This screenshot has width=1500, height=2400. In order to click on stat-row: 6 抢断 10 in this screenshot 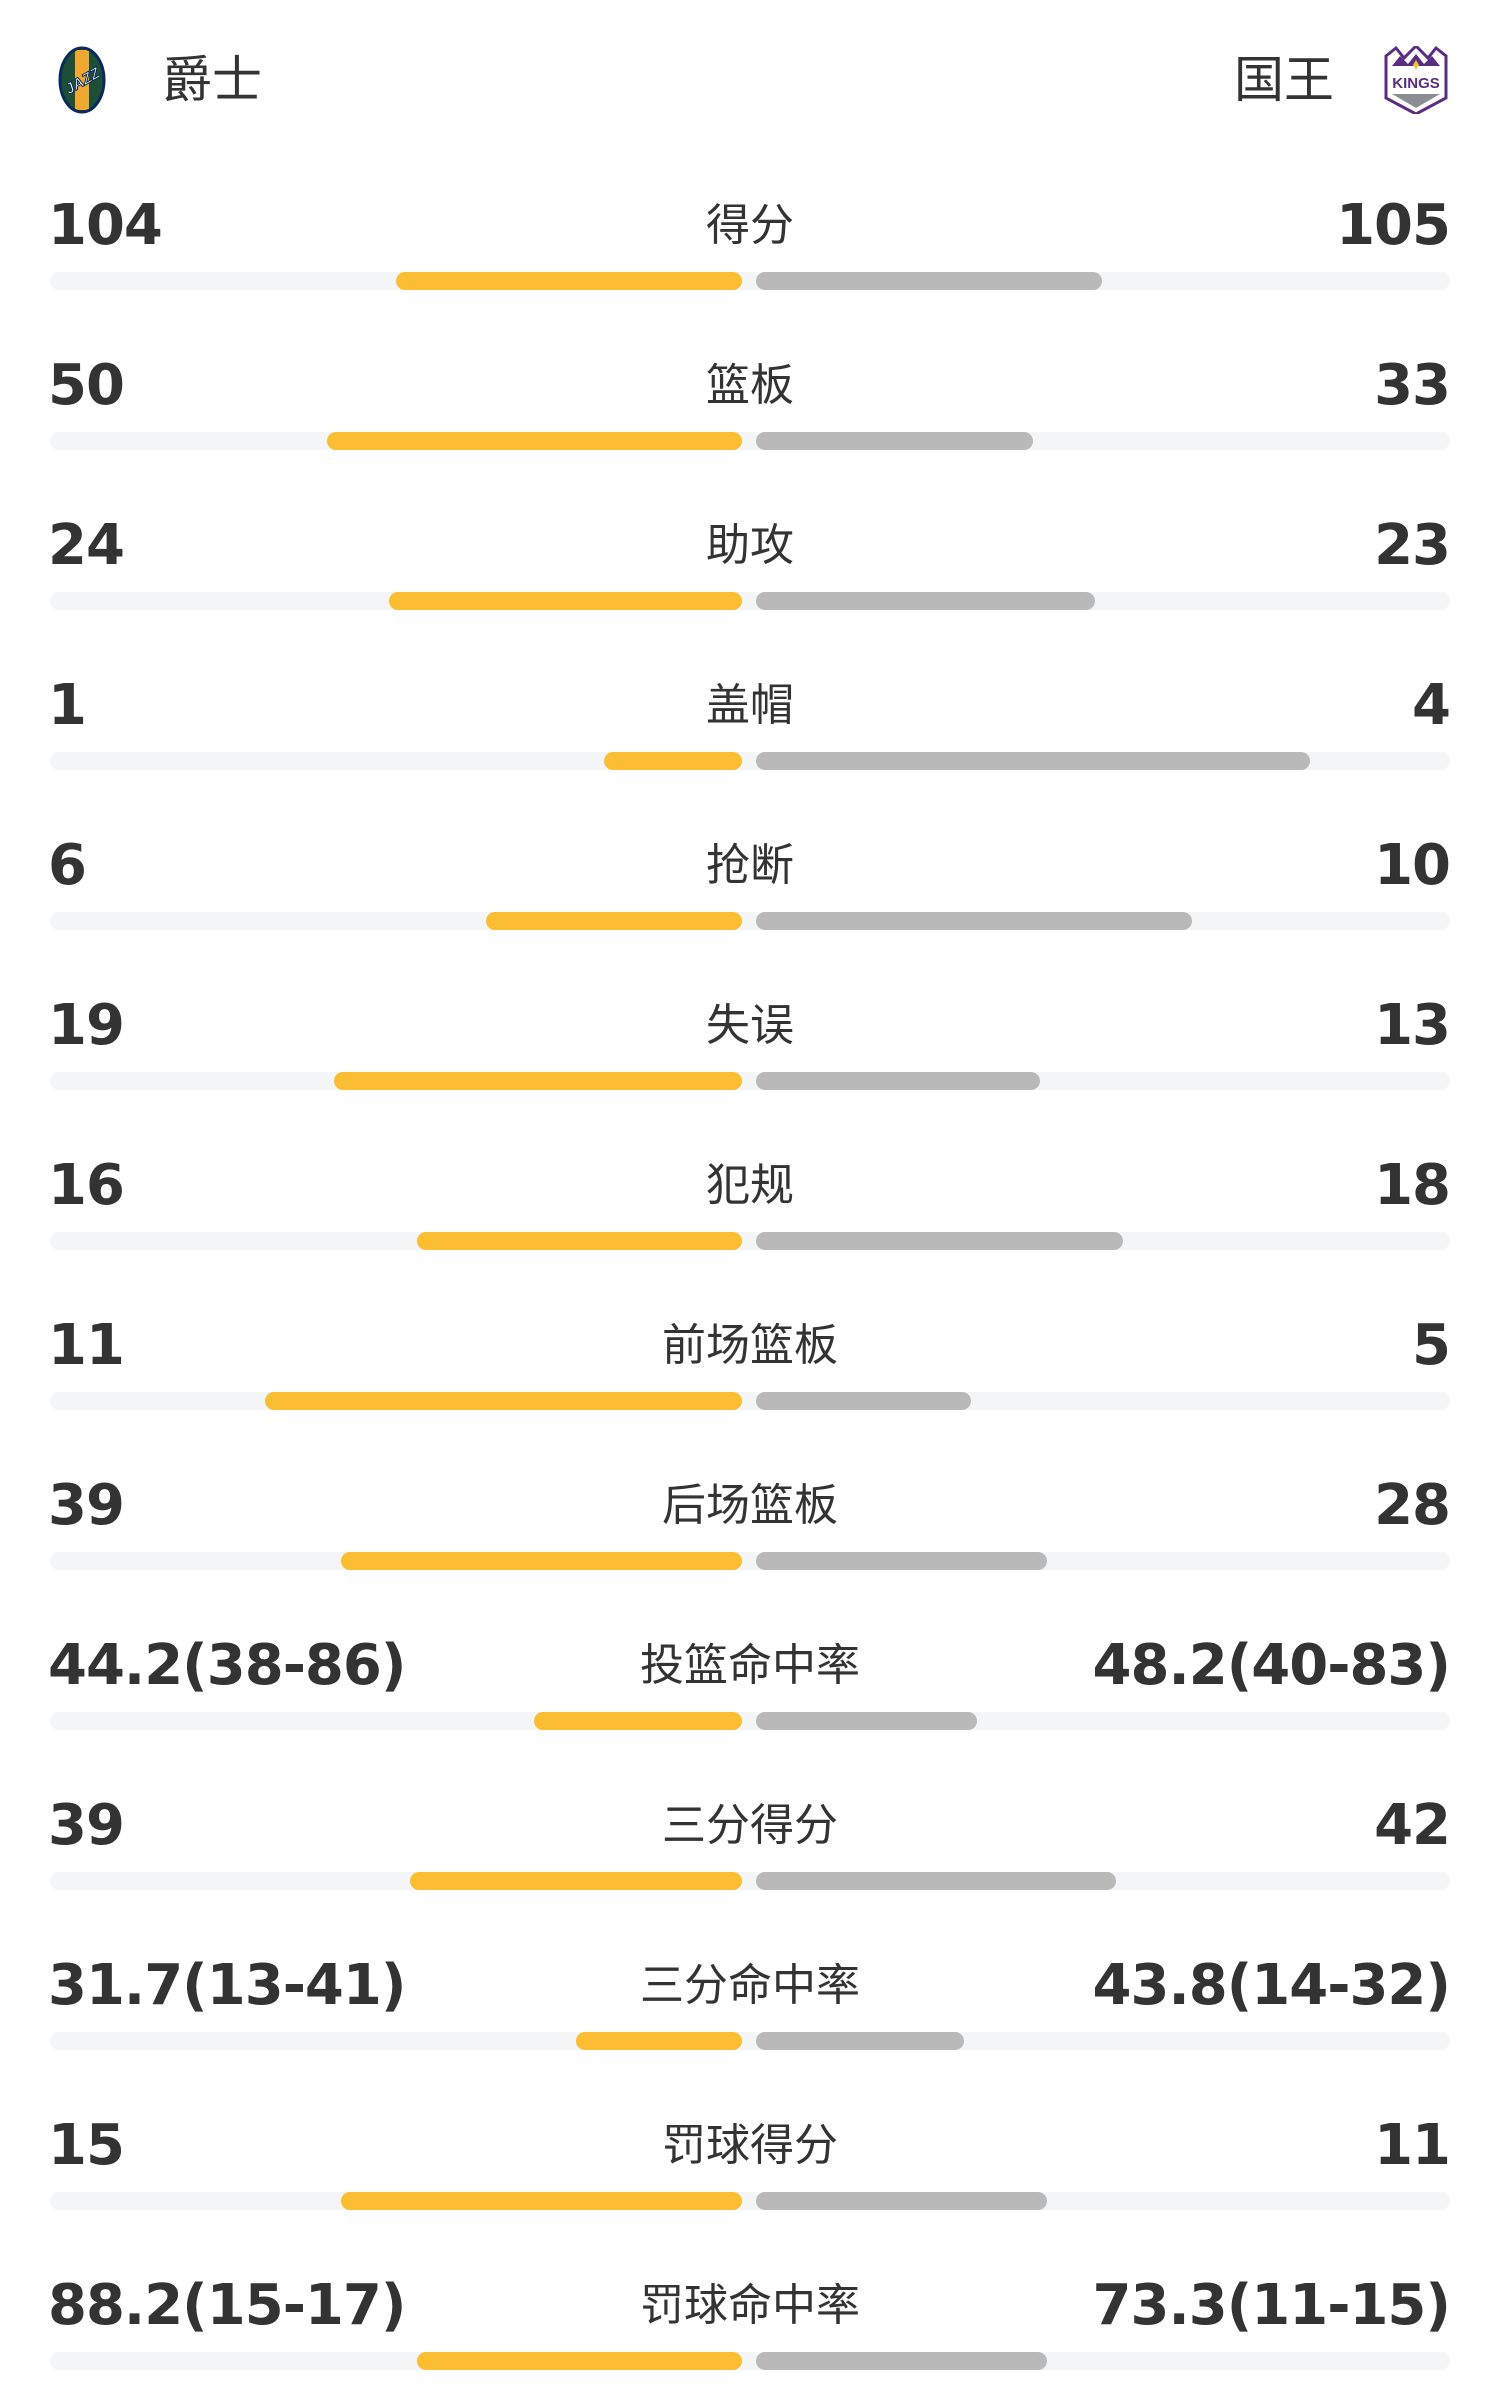, I will do `click(750, 870)`.